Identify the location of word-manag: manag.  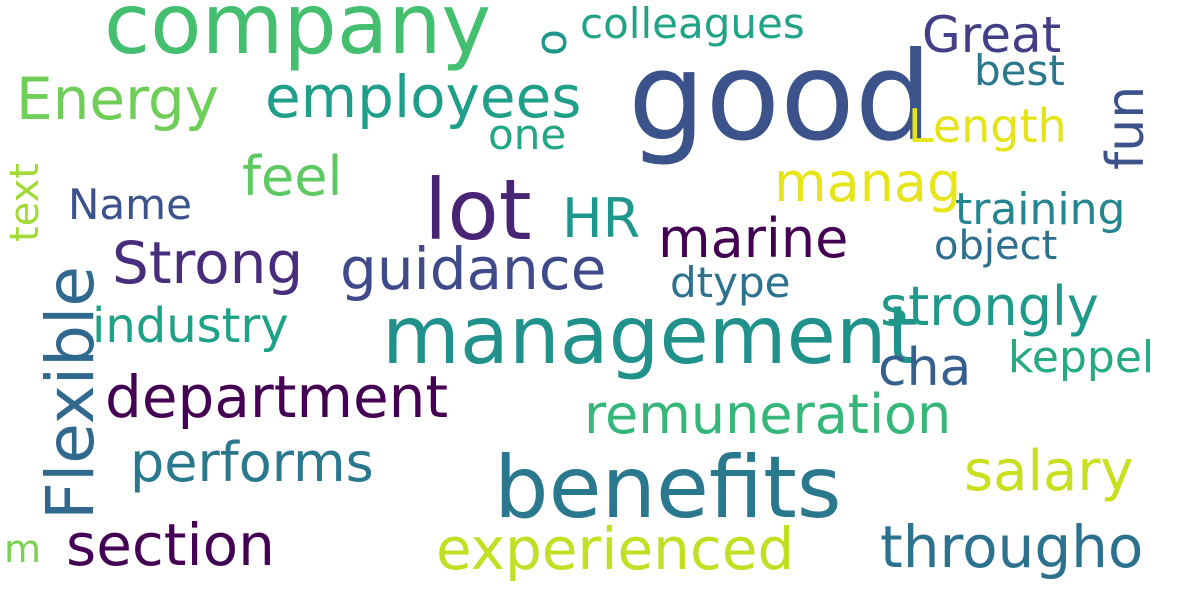
(868, 182).